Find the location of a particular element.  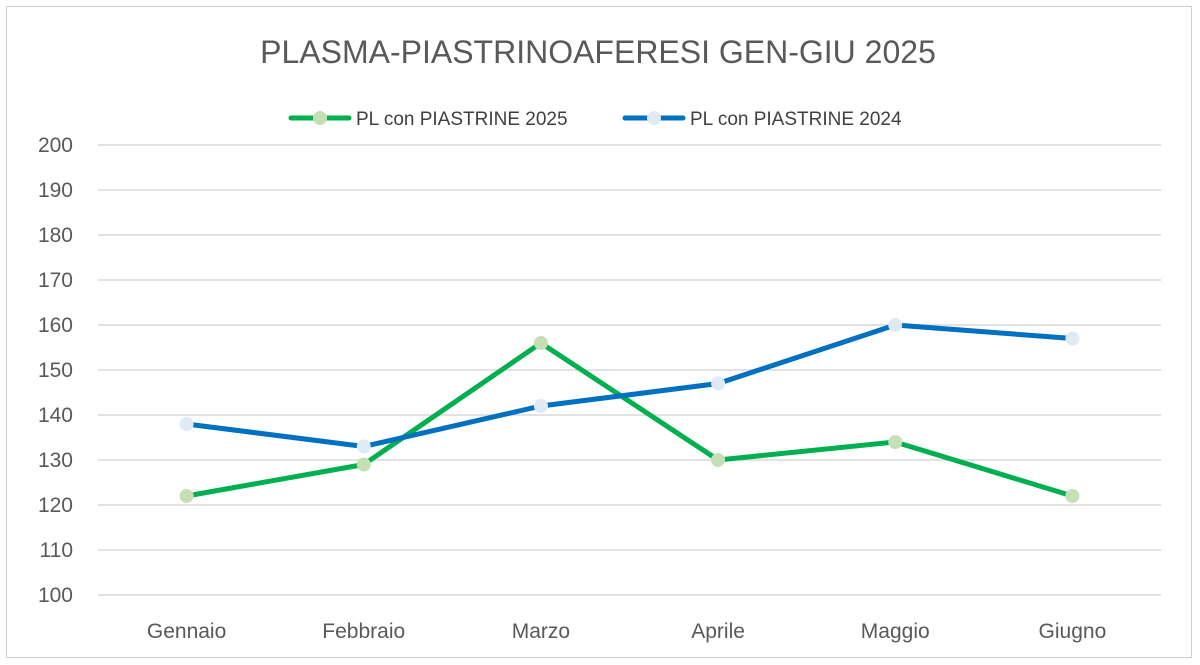

x-tick-label: Maggio is located at coordinates (895, 631).